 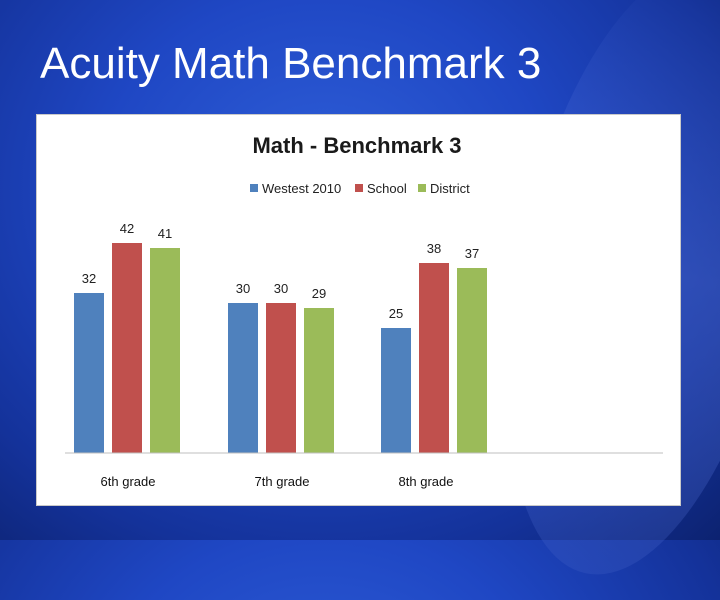 What do you see at coordinates (387, 188) in the screenshot?
I see `legend-label-school: School` at bounding box center [387, 188].